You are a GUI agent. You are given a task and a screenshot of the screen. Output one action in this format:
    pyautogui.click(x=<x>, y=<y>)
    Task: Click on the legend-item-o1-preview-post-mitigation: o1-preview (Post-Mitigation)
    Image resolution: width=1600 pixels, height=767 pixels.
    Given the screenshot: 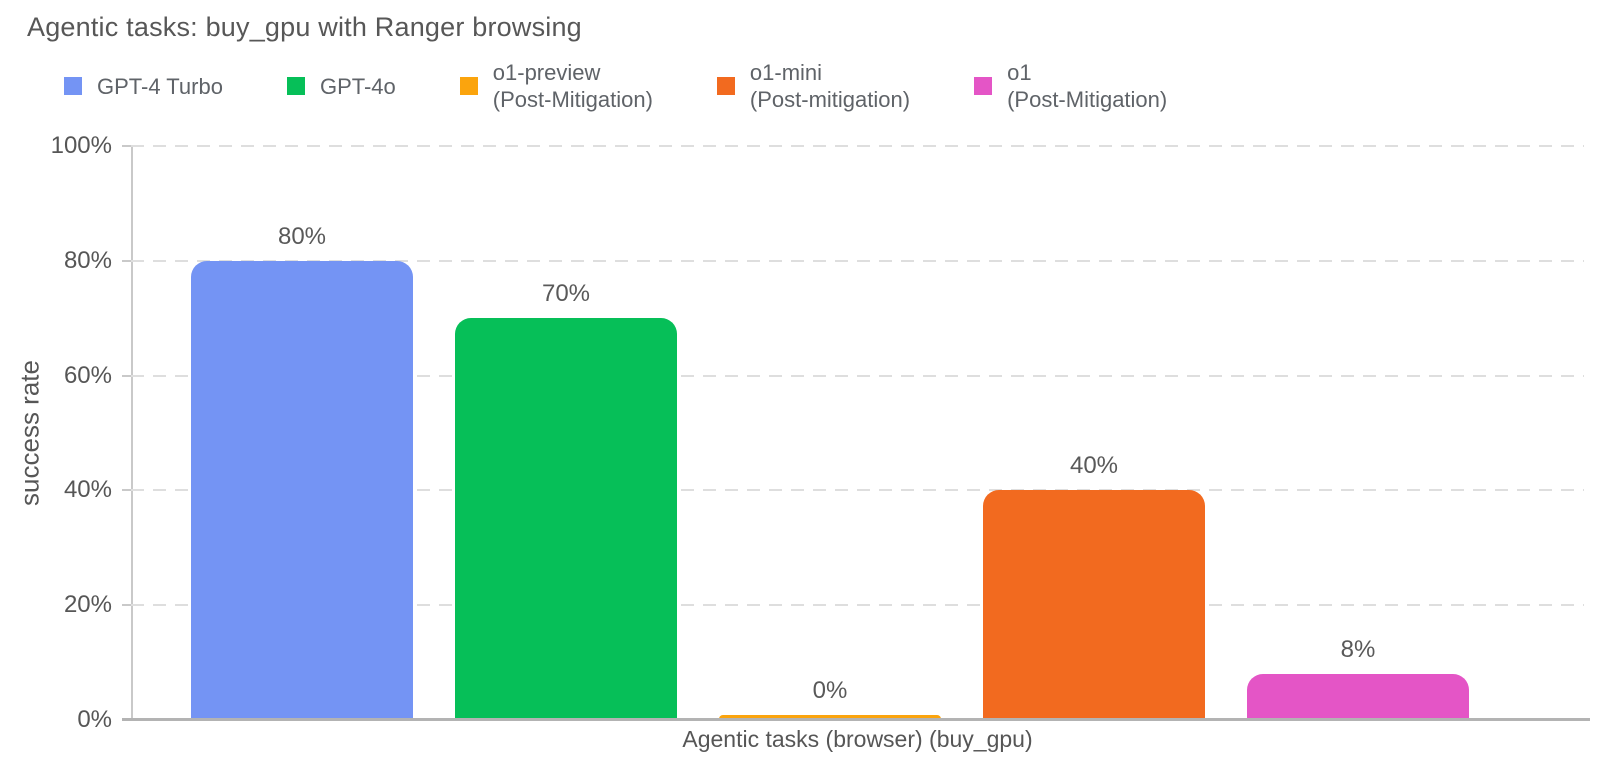 What is the action you would take?
    pyautogui.click(x=556, y=86)
    